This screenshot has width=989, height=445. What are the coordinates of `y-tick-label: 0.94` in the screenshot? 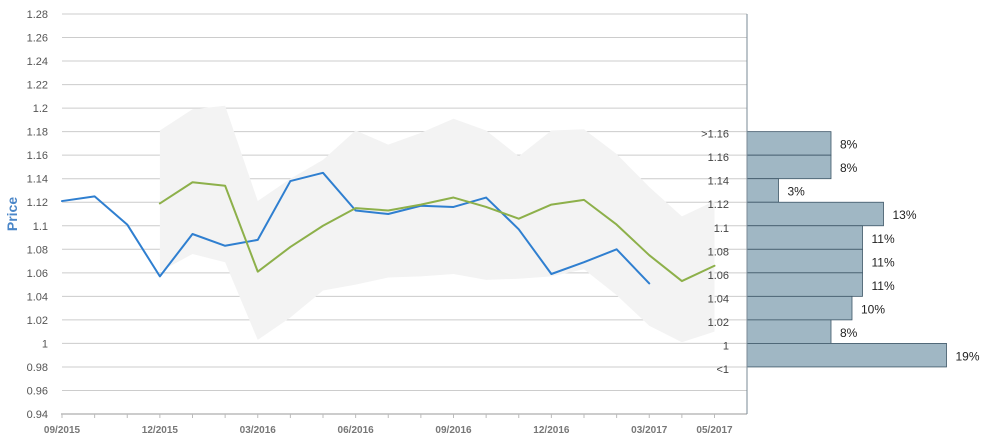 It's located at (37, 415).